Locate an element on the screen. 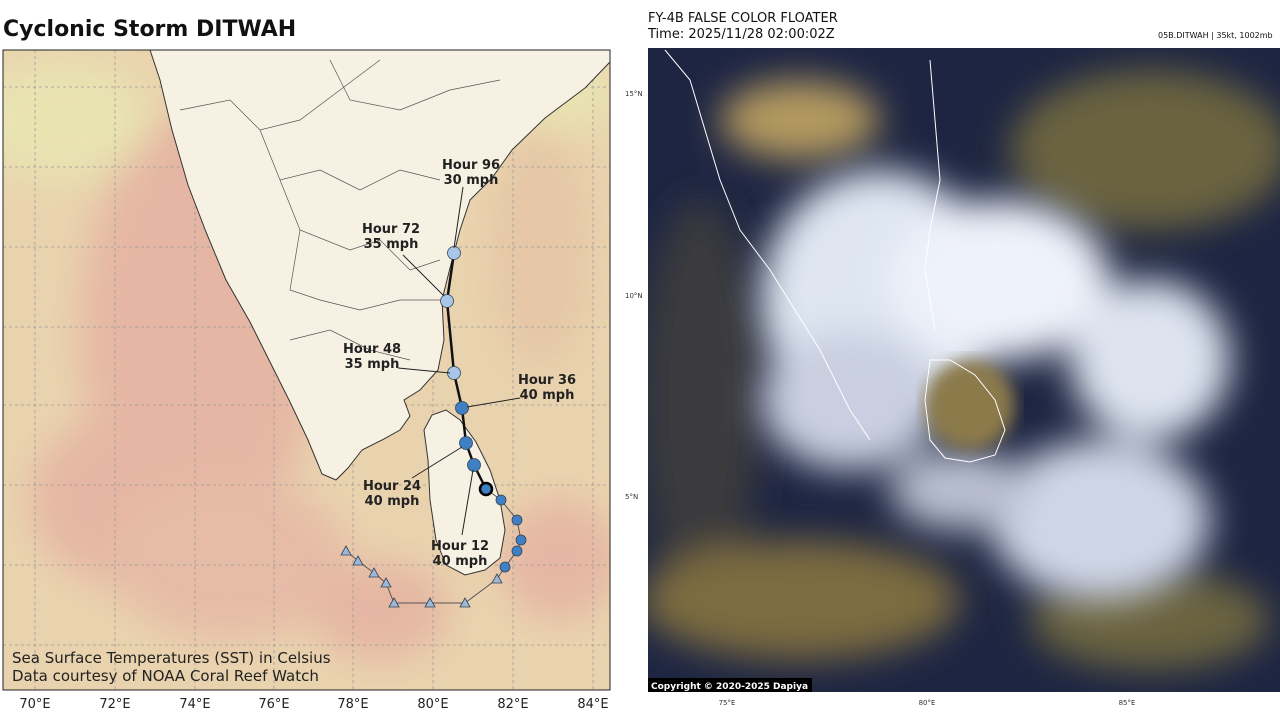  forecast-hour: Hour 24 is located at coordinates (392, 486).